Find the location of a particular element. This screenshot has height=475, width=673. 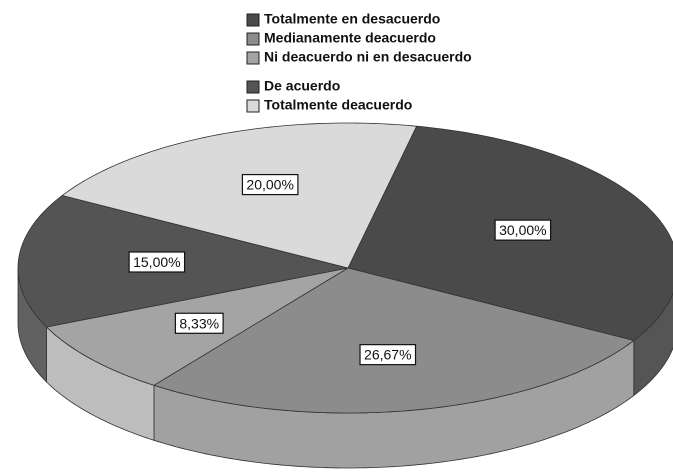

data-label: 20,00% is located at coordinates (270, 184).